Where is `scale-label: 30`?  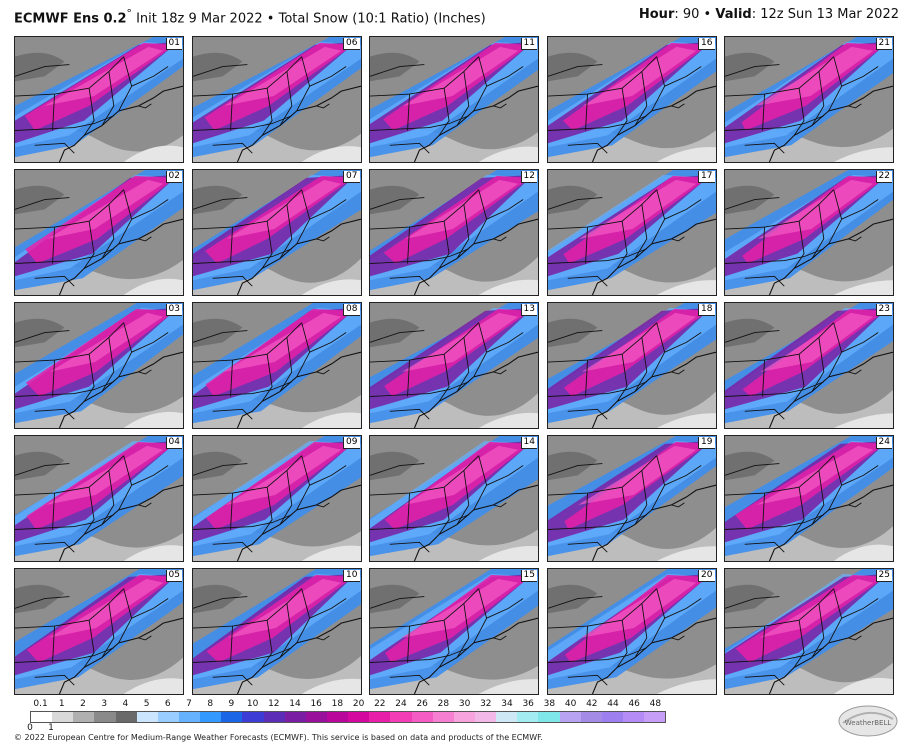
scale-label: 30 is located at coordinates (464, 704).